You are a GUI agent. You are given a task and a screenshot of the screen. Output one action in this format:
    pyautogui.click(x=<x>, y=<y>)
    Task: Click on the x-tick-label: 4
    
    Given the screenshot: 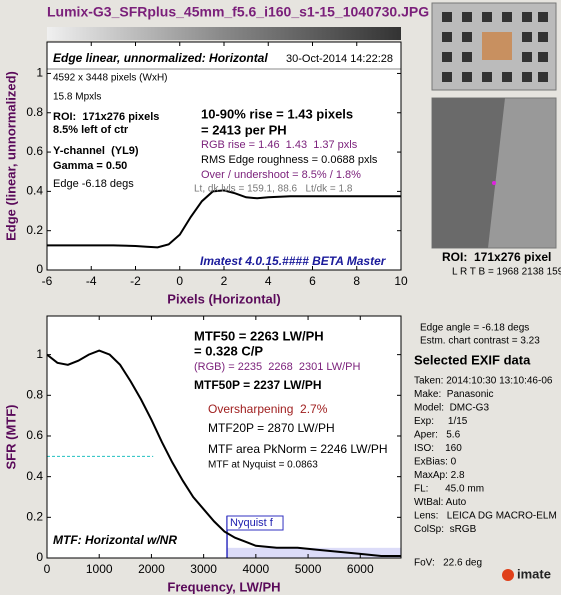 What is the action you would take?
    pyautogui.click(x=268, y=281)
    